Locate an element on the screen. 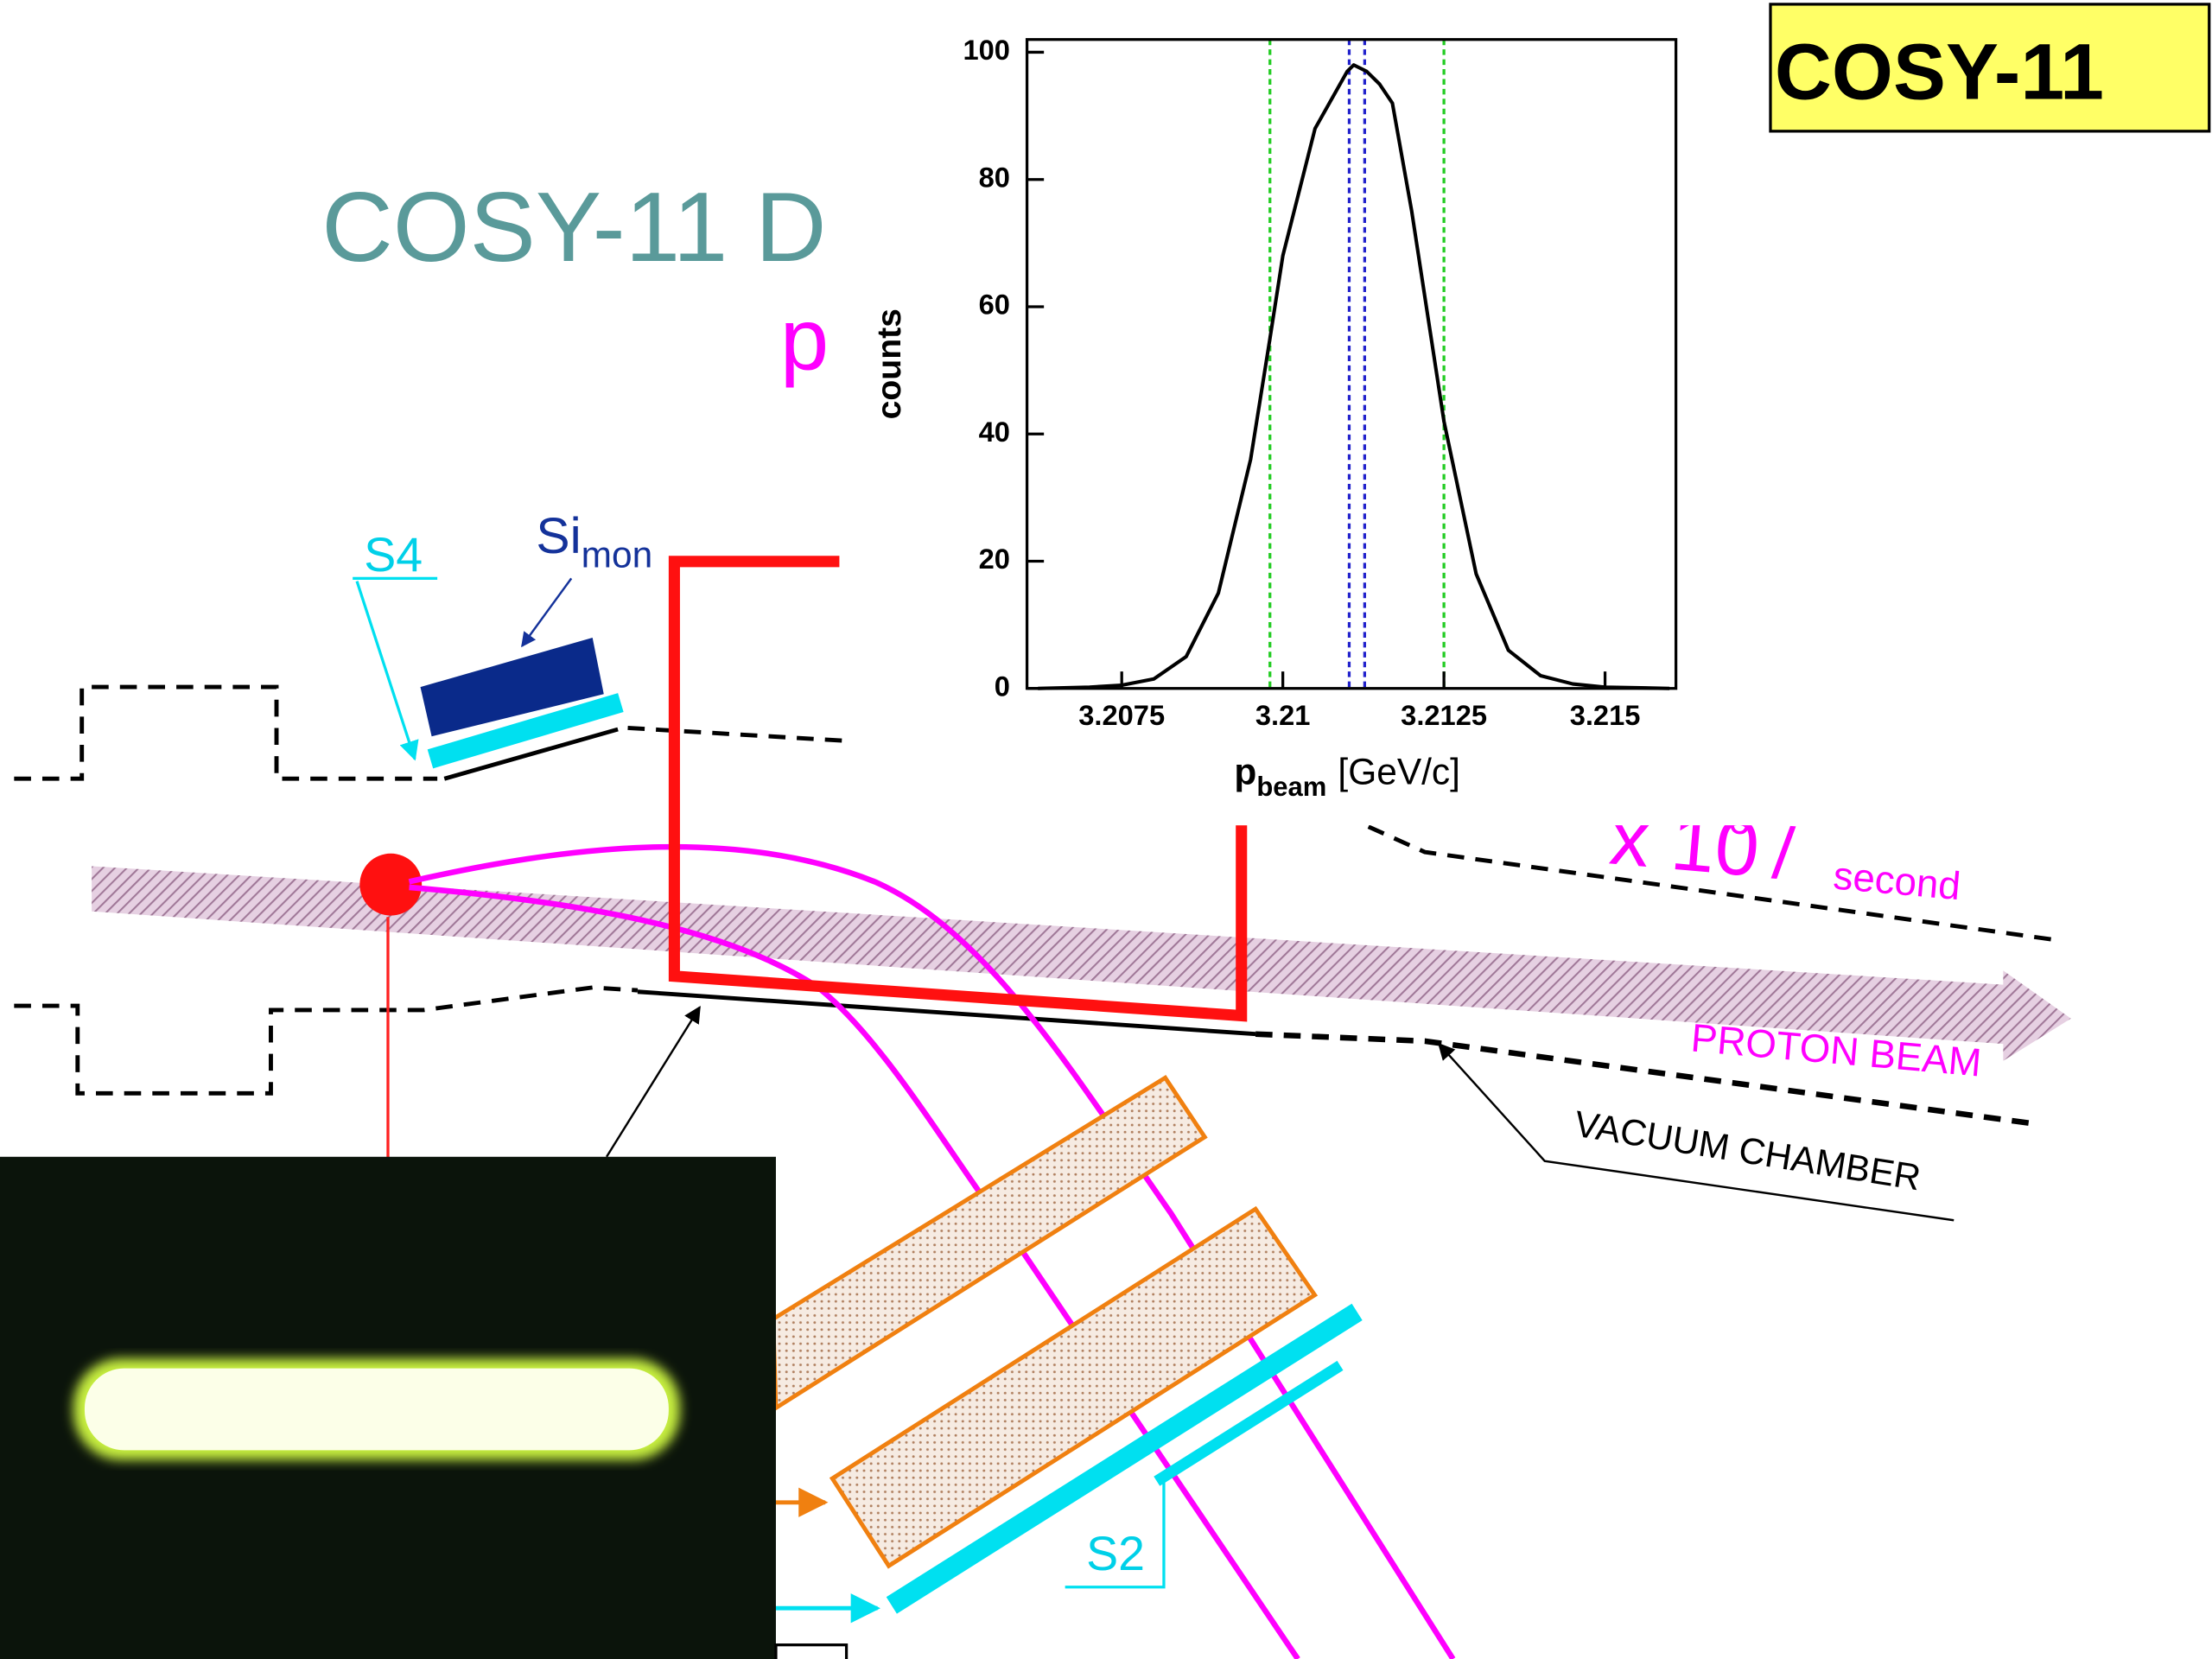 This screenshot has width=2212, height=1659. target is located at coordinates (391, 884).